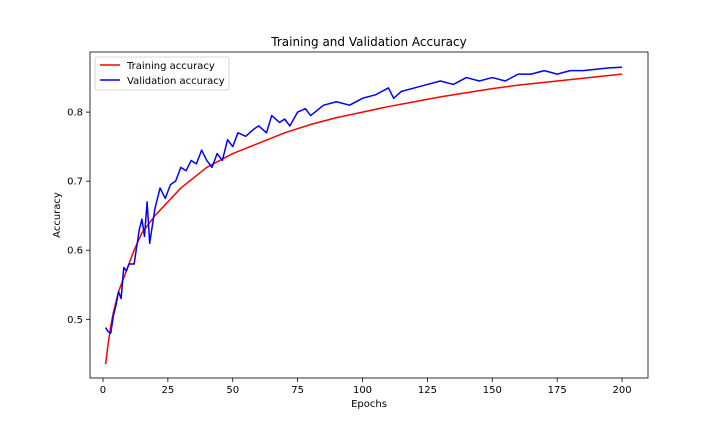 Image resolution: width=720 pixels, height=432 pixels. What do you see at coordinates (297, 390) in the screenshot?
I see `x-tick-label: 75` at bounding box center [297, 390].